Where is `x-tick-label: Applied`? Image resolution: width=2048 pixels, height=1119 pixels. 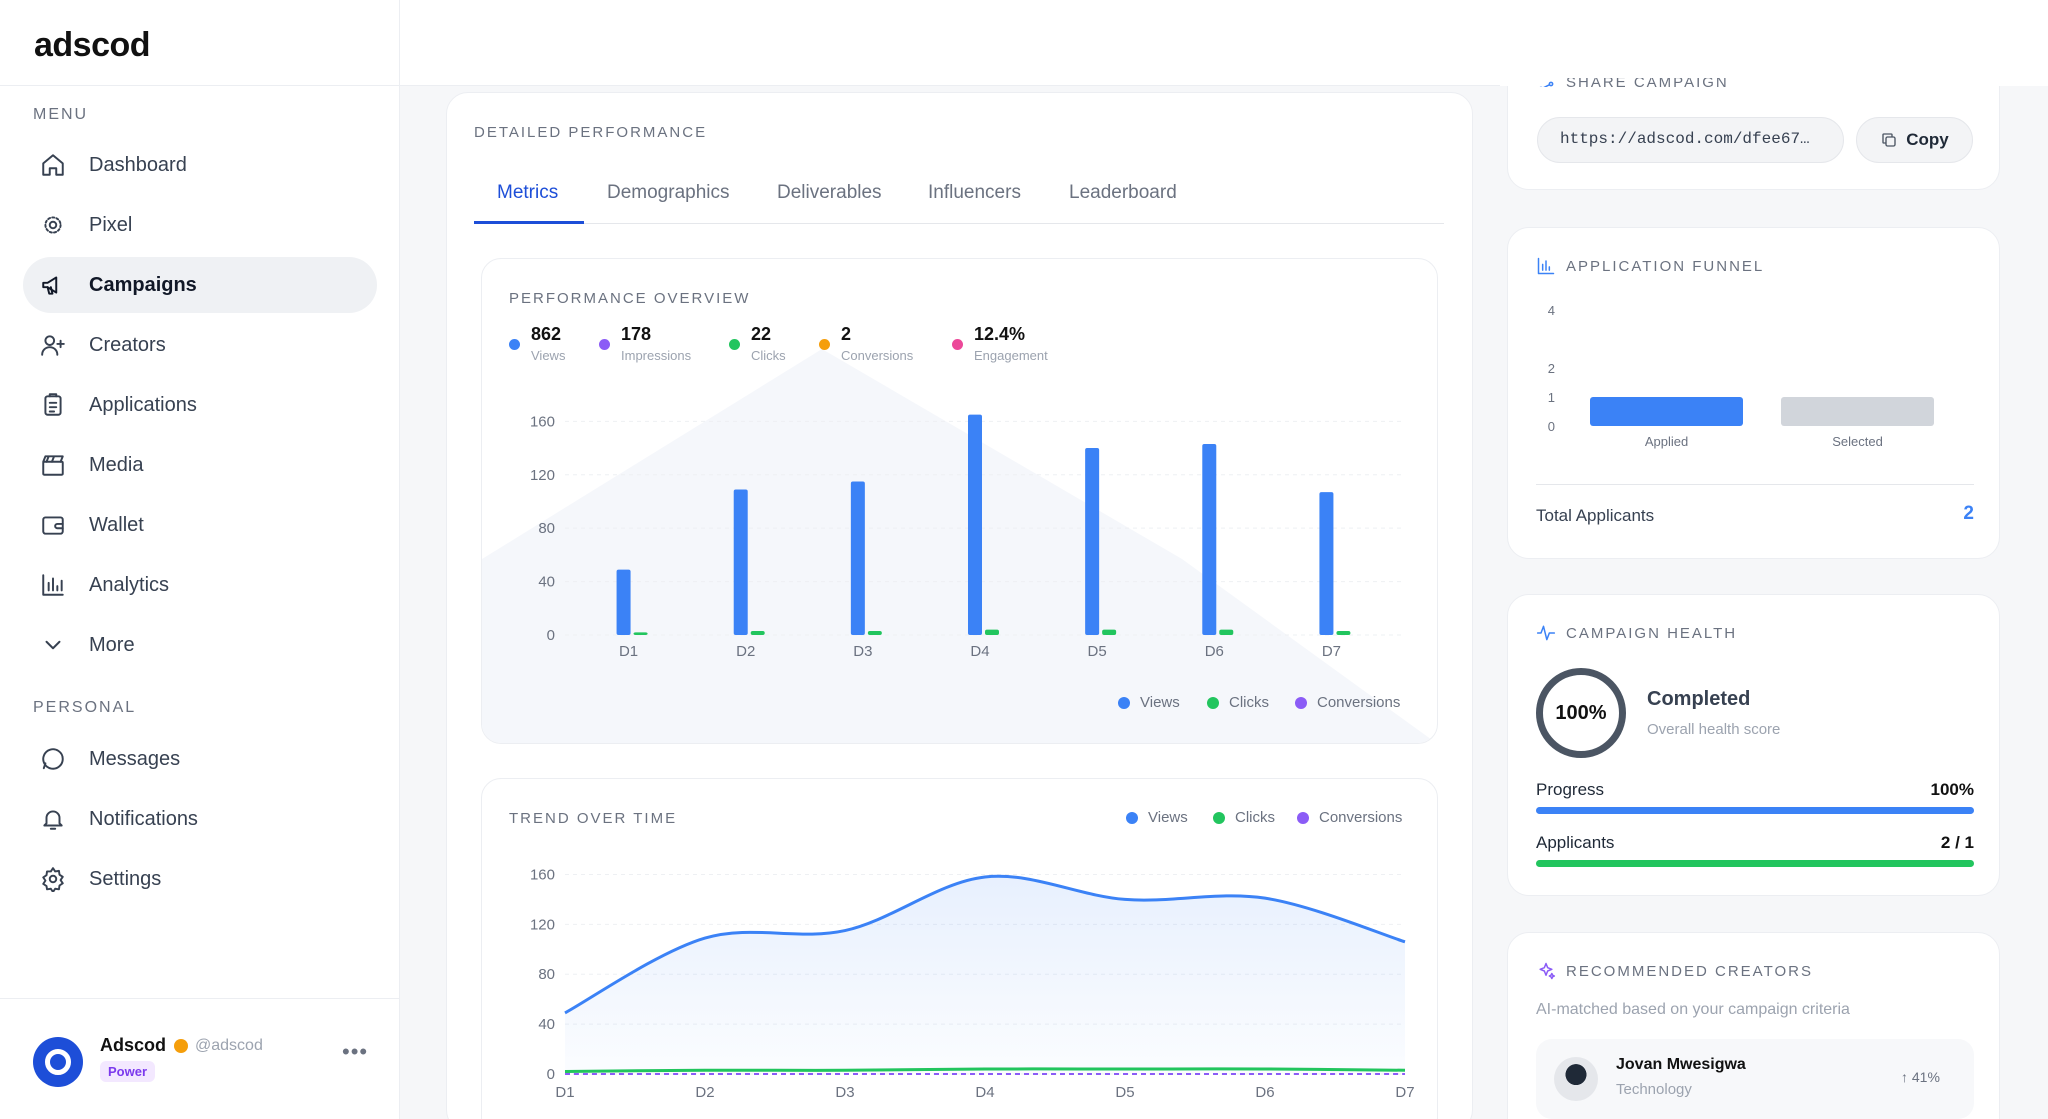 x-tick-label: Applied is located at coordinates (1666, 441).